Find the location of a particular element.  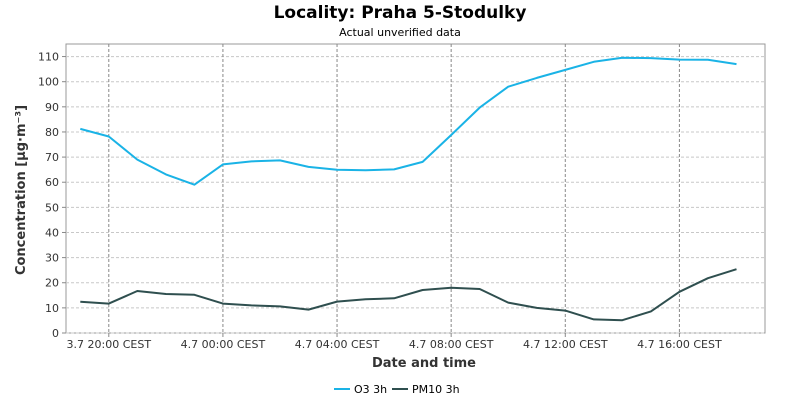

y-tick-label: 10 is located at coordinates (52, 308).